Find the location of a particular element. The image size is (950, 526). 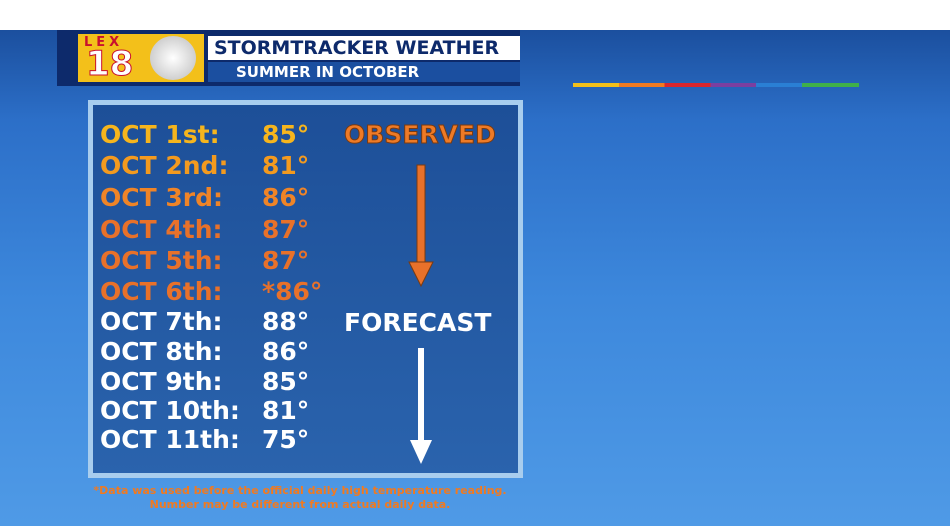

date: OCT 6th: is located at coordinates (161, 291).